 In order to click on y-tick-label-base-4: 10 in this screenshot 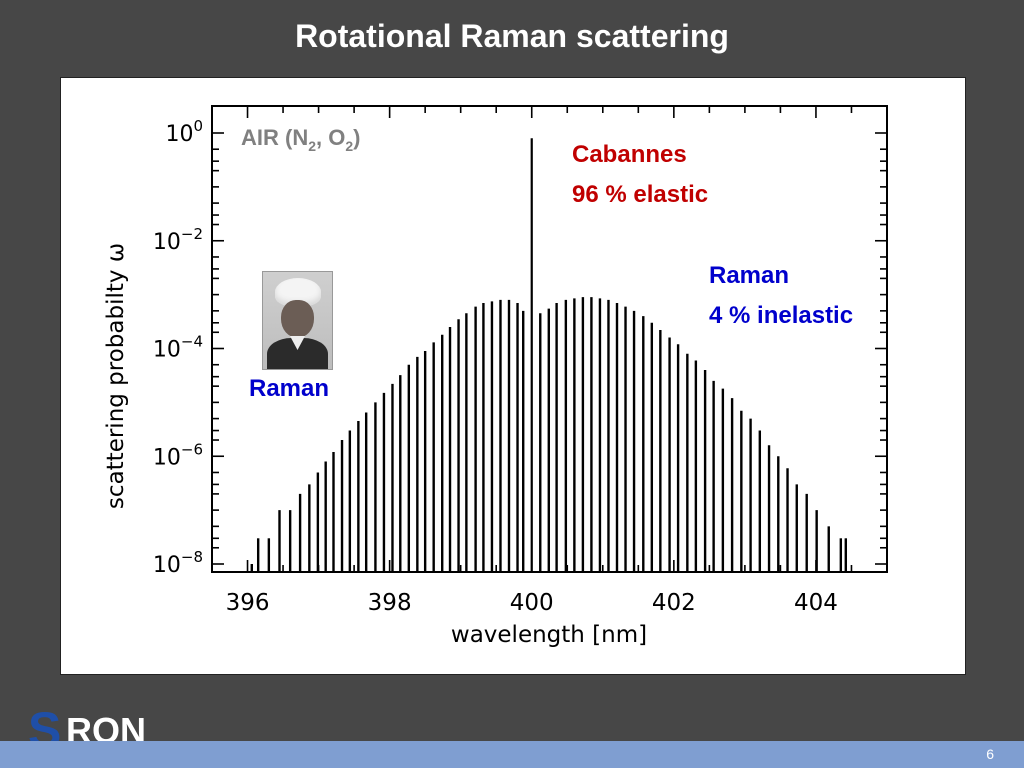, I will do `click(167, 565)`.